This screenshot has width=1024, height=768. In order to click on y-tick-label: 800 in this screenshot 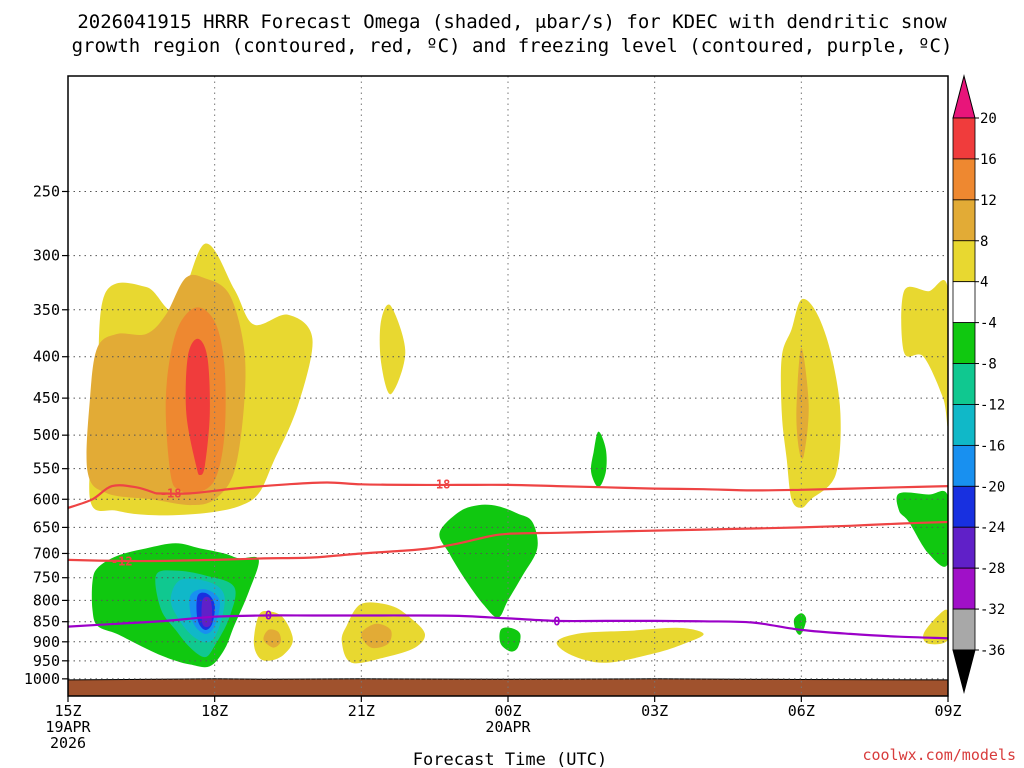, I will do `click(46, 600)`.